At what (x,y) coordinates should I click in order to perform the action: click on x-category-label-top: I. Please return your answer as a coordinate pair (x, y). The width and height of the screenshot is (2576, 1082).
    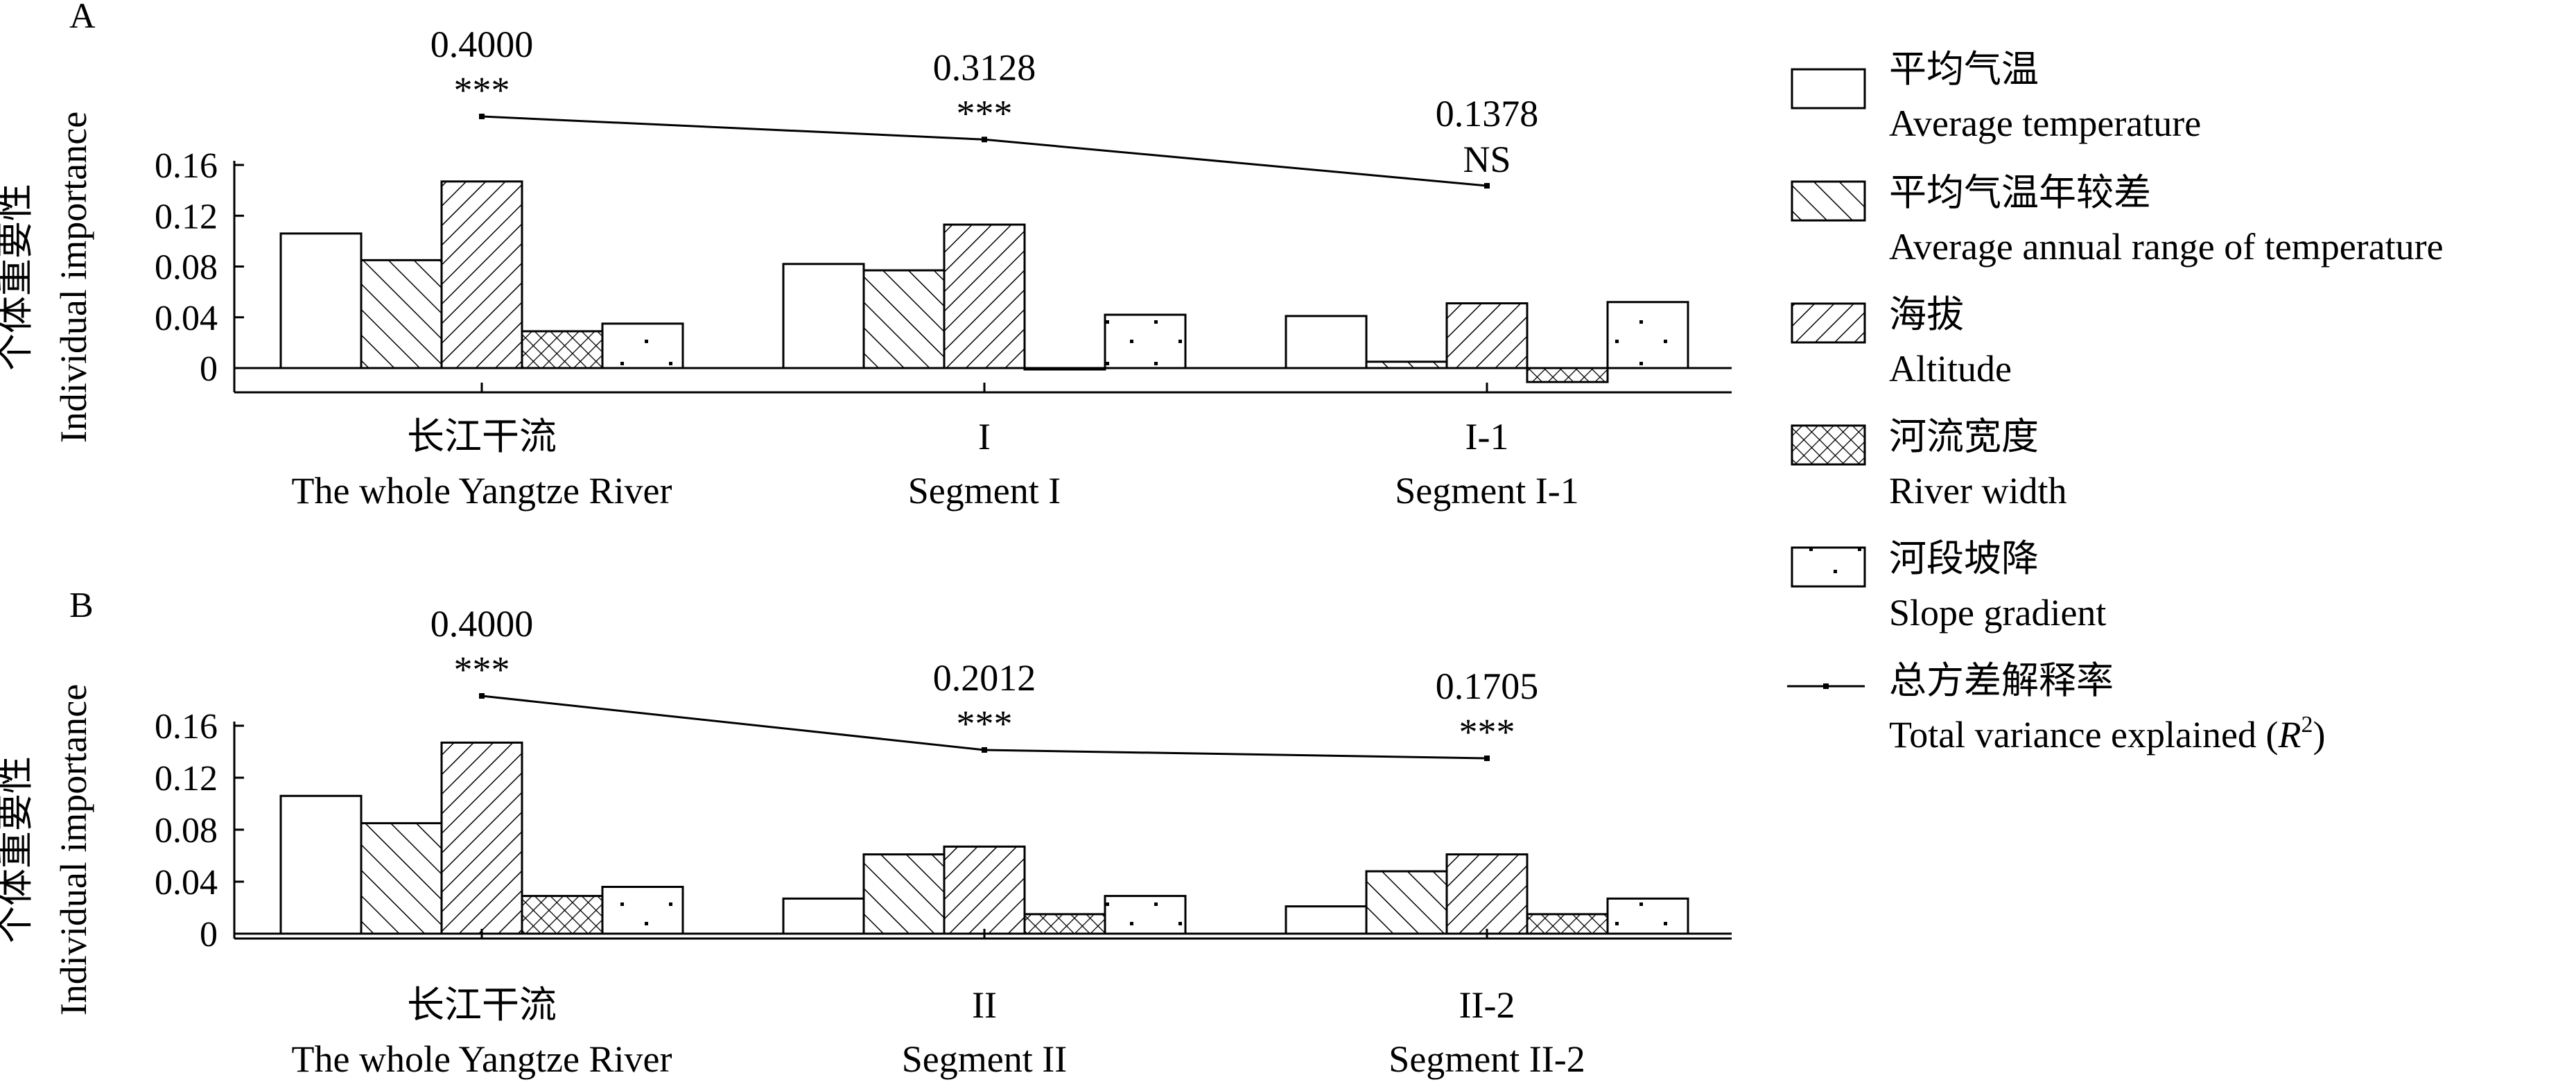
    Looking at the image, I should click on (984, 436).